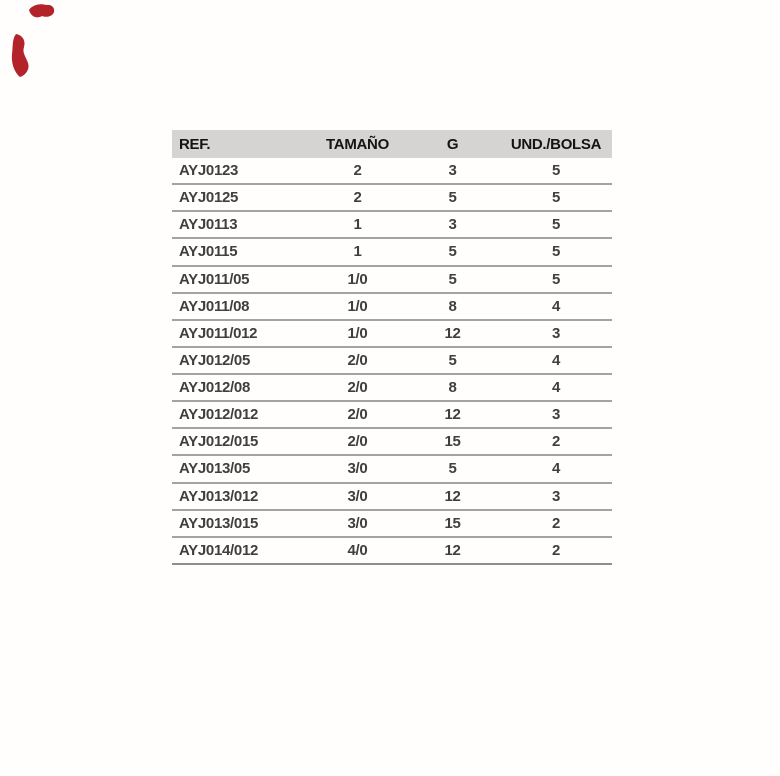  What do you see at coordinates (218, 333) in the screenshot?
I see `cell-ref: AYJ011/012` at bounding box center [218, 333].